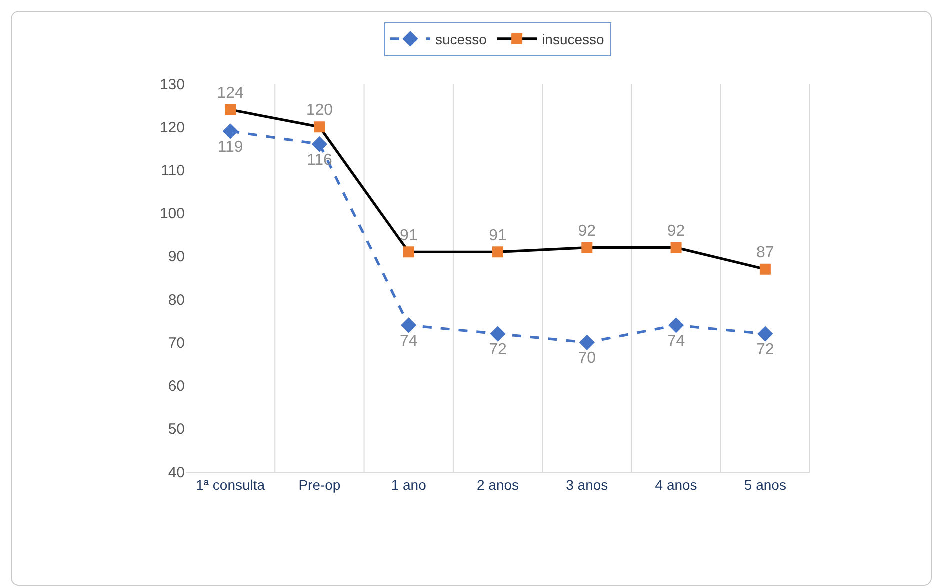 Image resolution: width=935 pixels, height=588 pixels. What do you see at coordinates (172, 127) in the screenshot?
I see `y-tick-label: 120` at bounding box center [172, 127].